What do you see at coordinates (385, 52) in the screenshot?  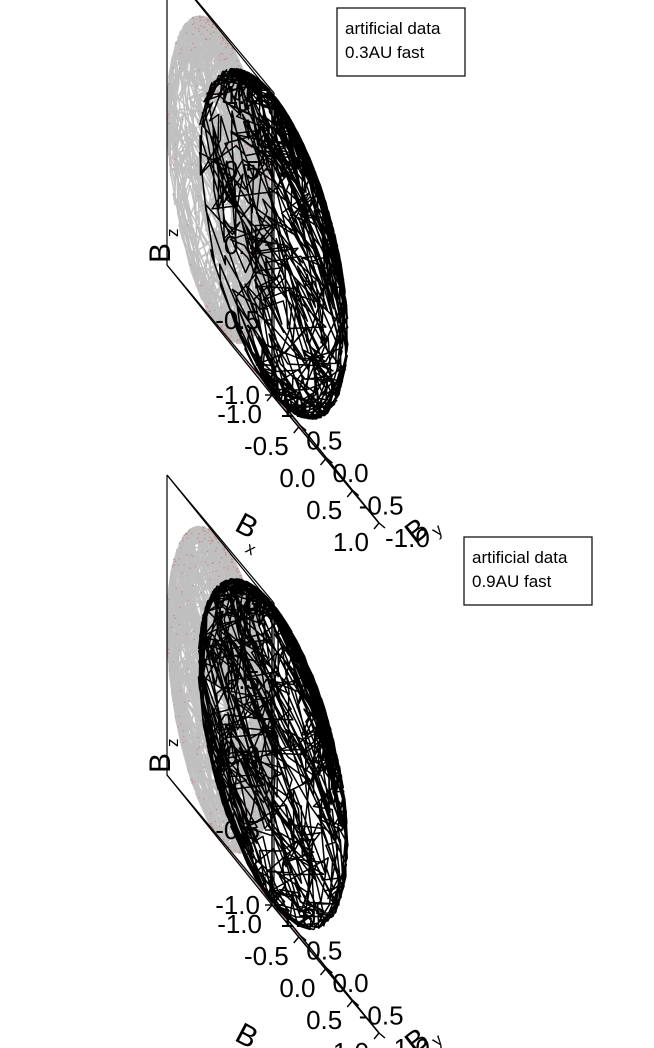 I see `legend-line: 0.3AU fast` at bounding box center [385, 52].